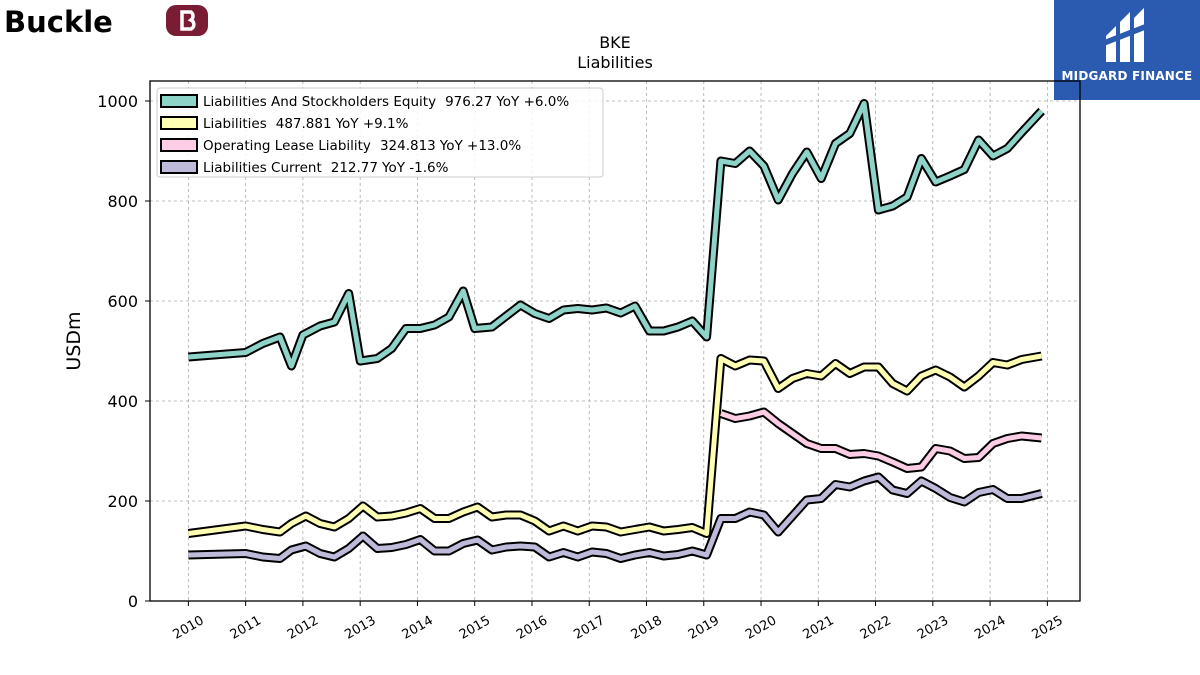  Describe the element at coordinates (372, 124) in the screenshot. I see `legend-change: YoY +9.1%` at that location.